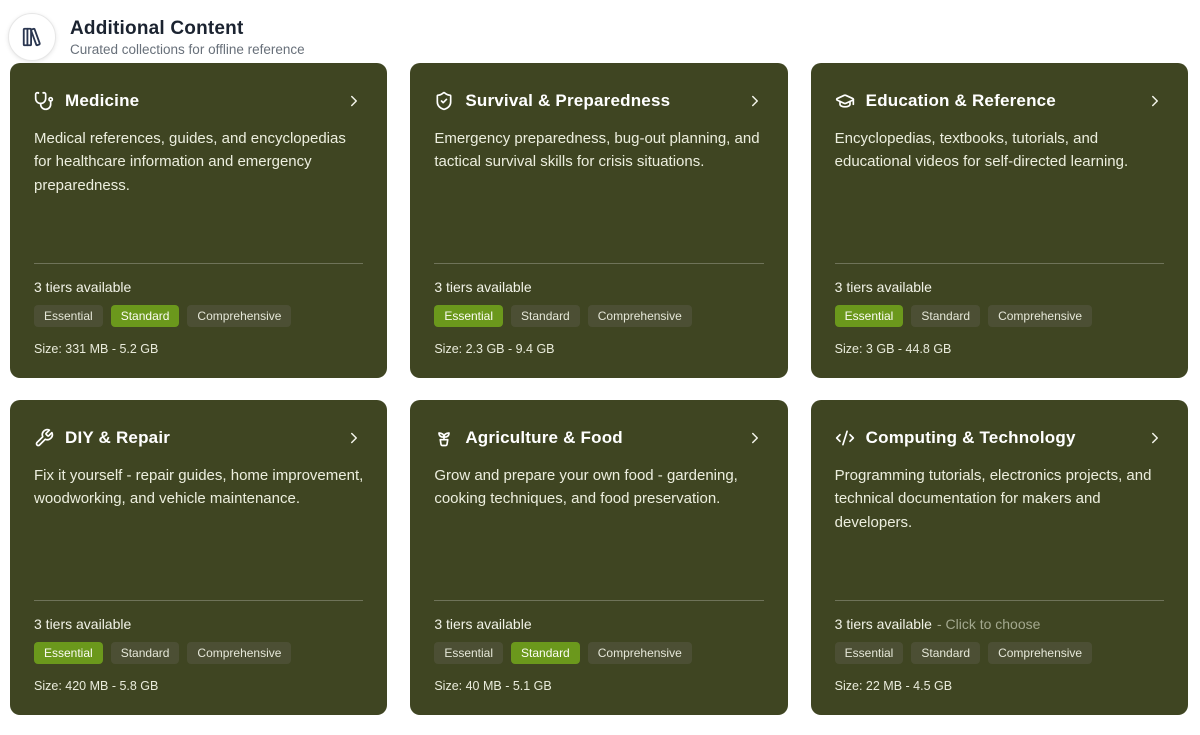 The width and height of the screenshot is (1200, 735). What do you see at coordinates (493, 686) in the screenshot?
I see `size-range-label: Size: 40 MB - 5.1 GB` at bounding box center [493, 686].